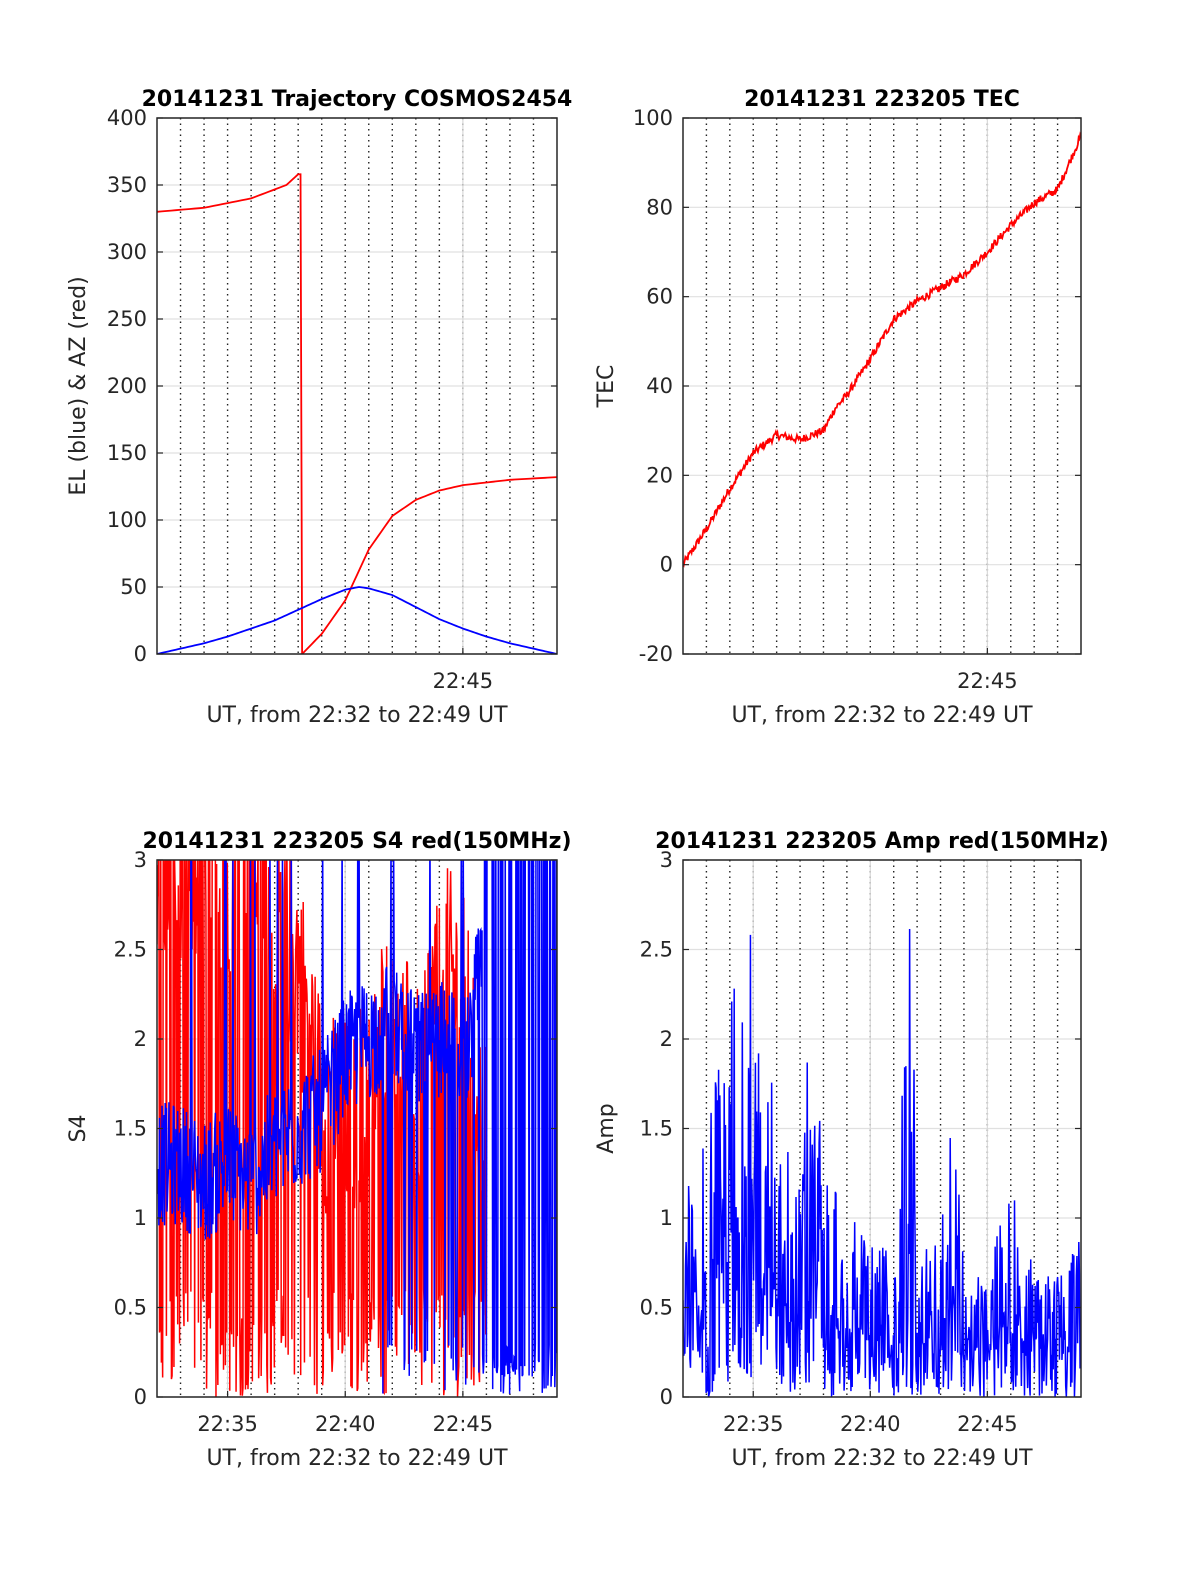 This screenshot has height=1575, width=1200. What do you see at coordinates (882, 99) in the screenshot?
I see `chart-title: 20141231 223205 TEC` at bounding box center [882, 99].